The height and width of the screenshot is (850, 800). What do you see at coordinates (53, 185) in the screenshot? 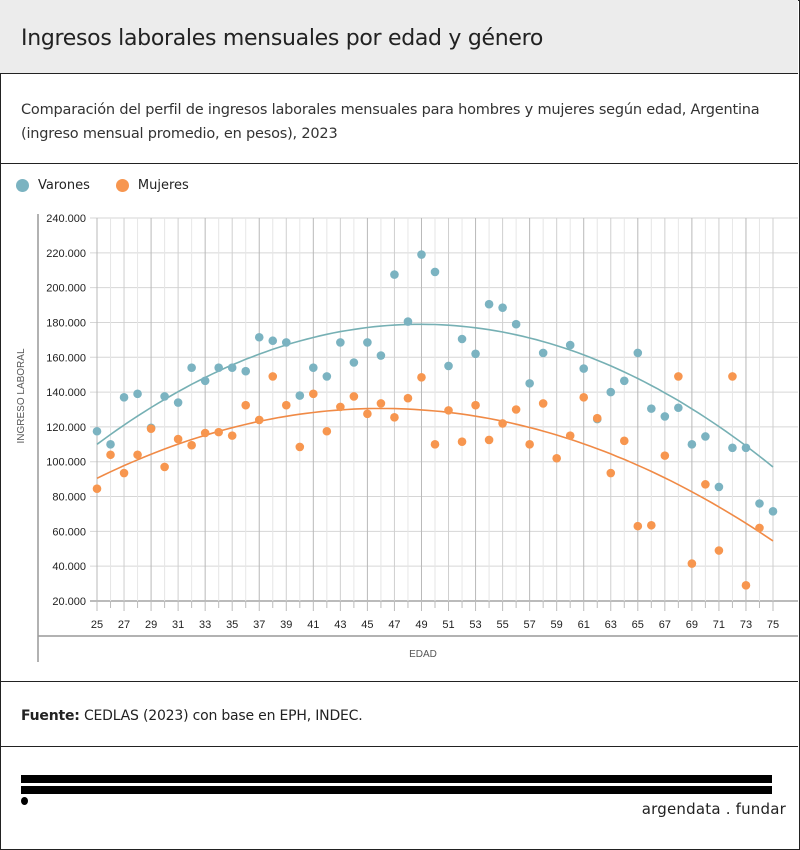
I see `legend-item-varones: Varones` at bounding box center [53, 185].